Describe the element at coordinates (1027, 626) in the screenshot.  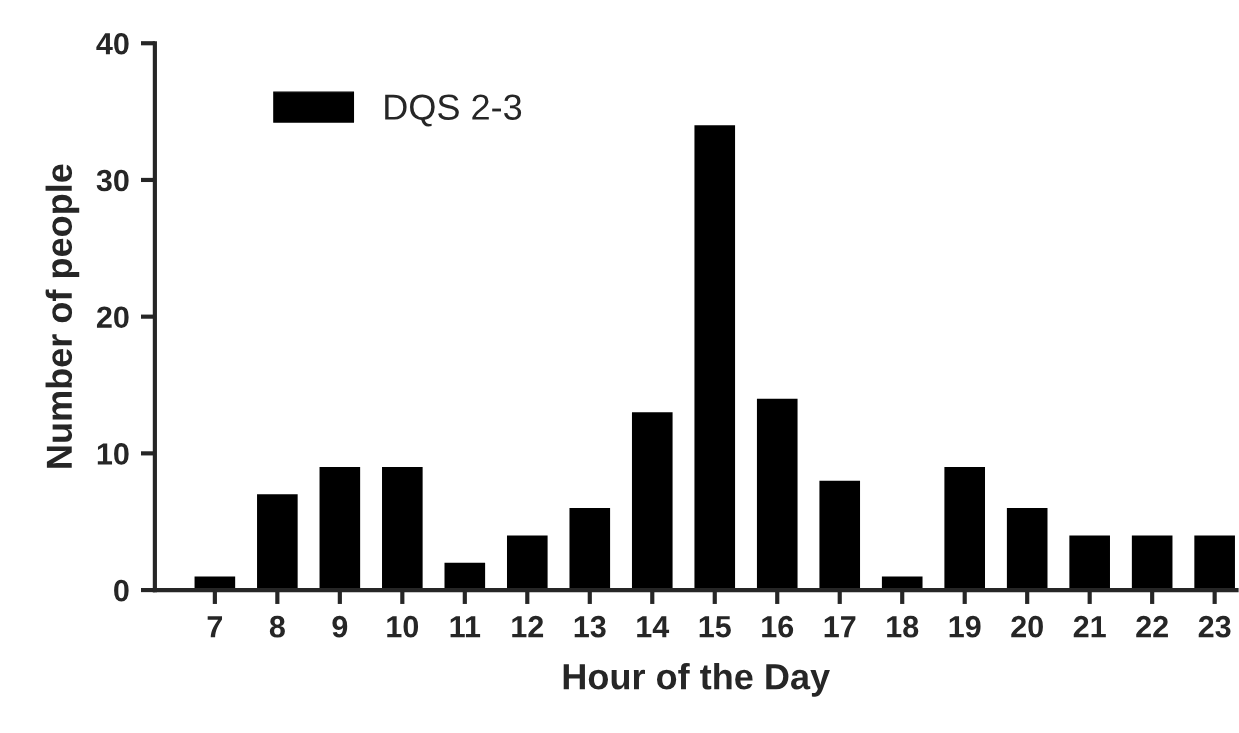
I see `x-tick-label: 20` at that location.